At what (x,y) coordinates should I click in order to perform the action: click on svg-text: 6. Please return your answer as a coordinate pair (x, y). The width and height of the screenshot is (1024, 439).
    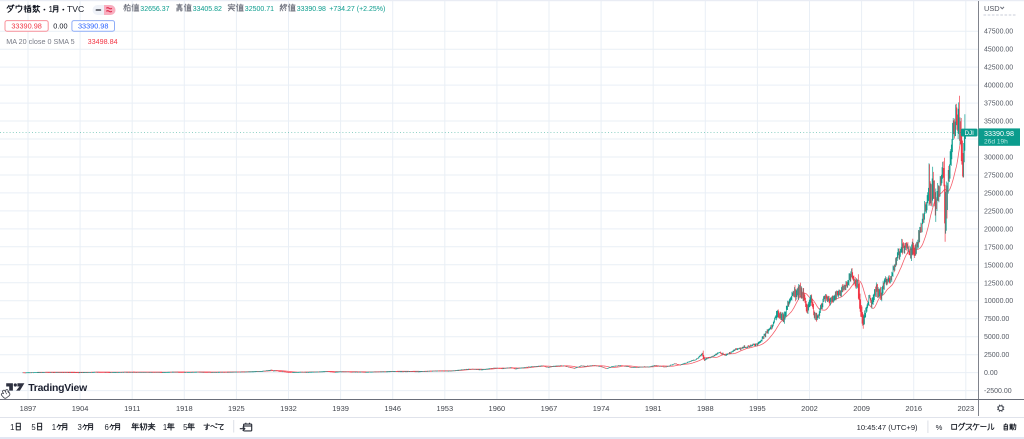
    Looking at the image, I should click on (107, 427).